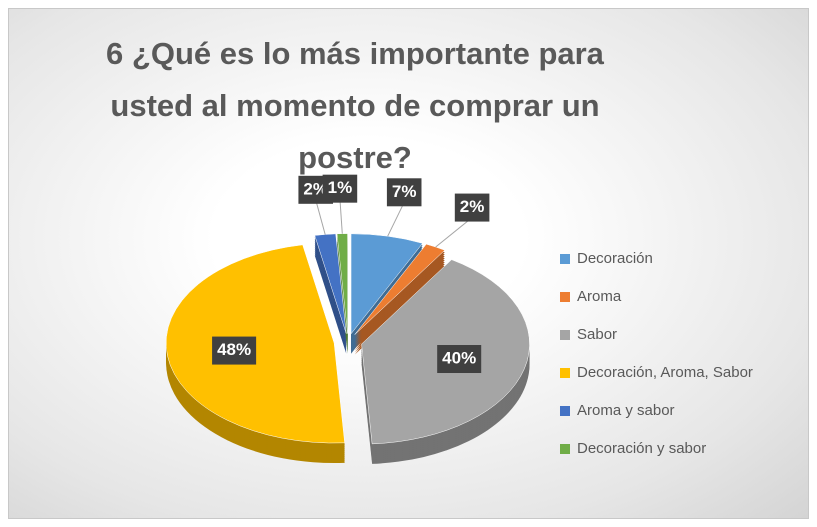 The width and height of the screenshot is (817, 527). I want to click on data-label: 40%, so click(459, 359).